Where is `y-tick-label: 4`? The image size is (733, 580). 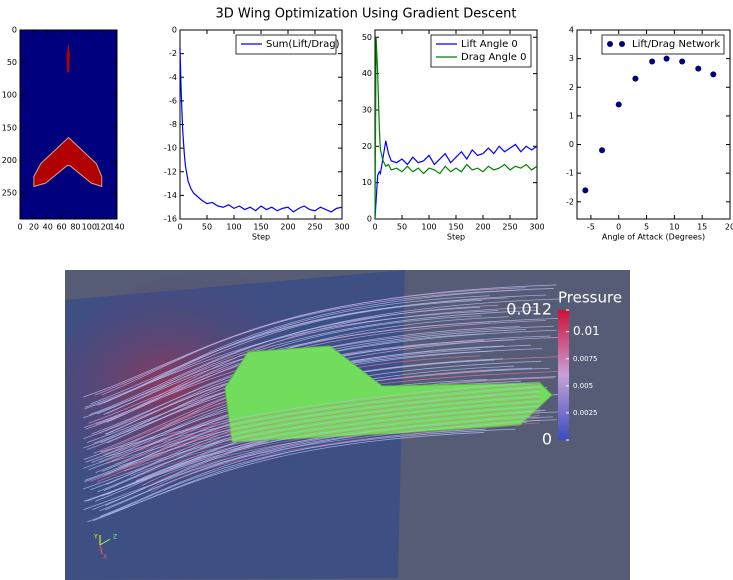 y-tick-label: 4 is located at coordinates (571, 30).